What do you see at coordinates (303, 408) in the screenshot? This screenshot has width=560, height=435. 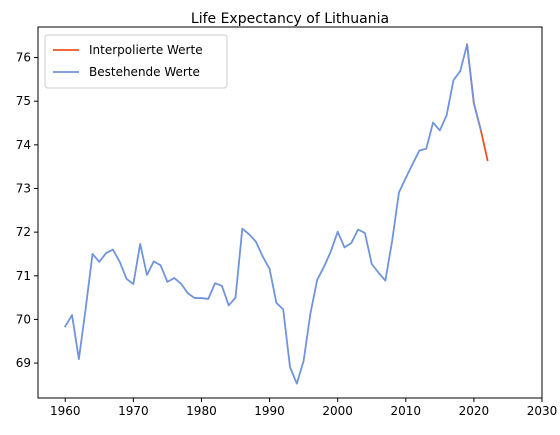 I see `x-axis: 1960 1970 1980 1990 2000 2010 2020 2030` at bounding box center [303, 408].